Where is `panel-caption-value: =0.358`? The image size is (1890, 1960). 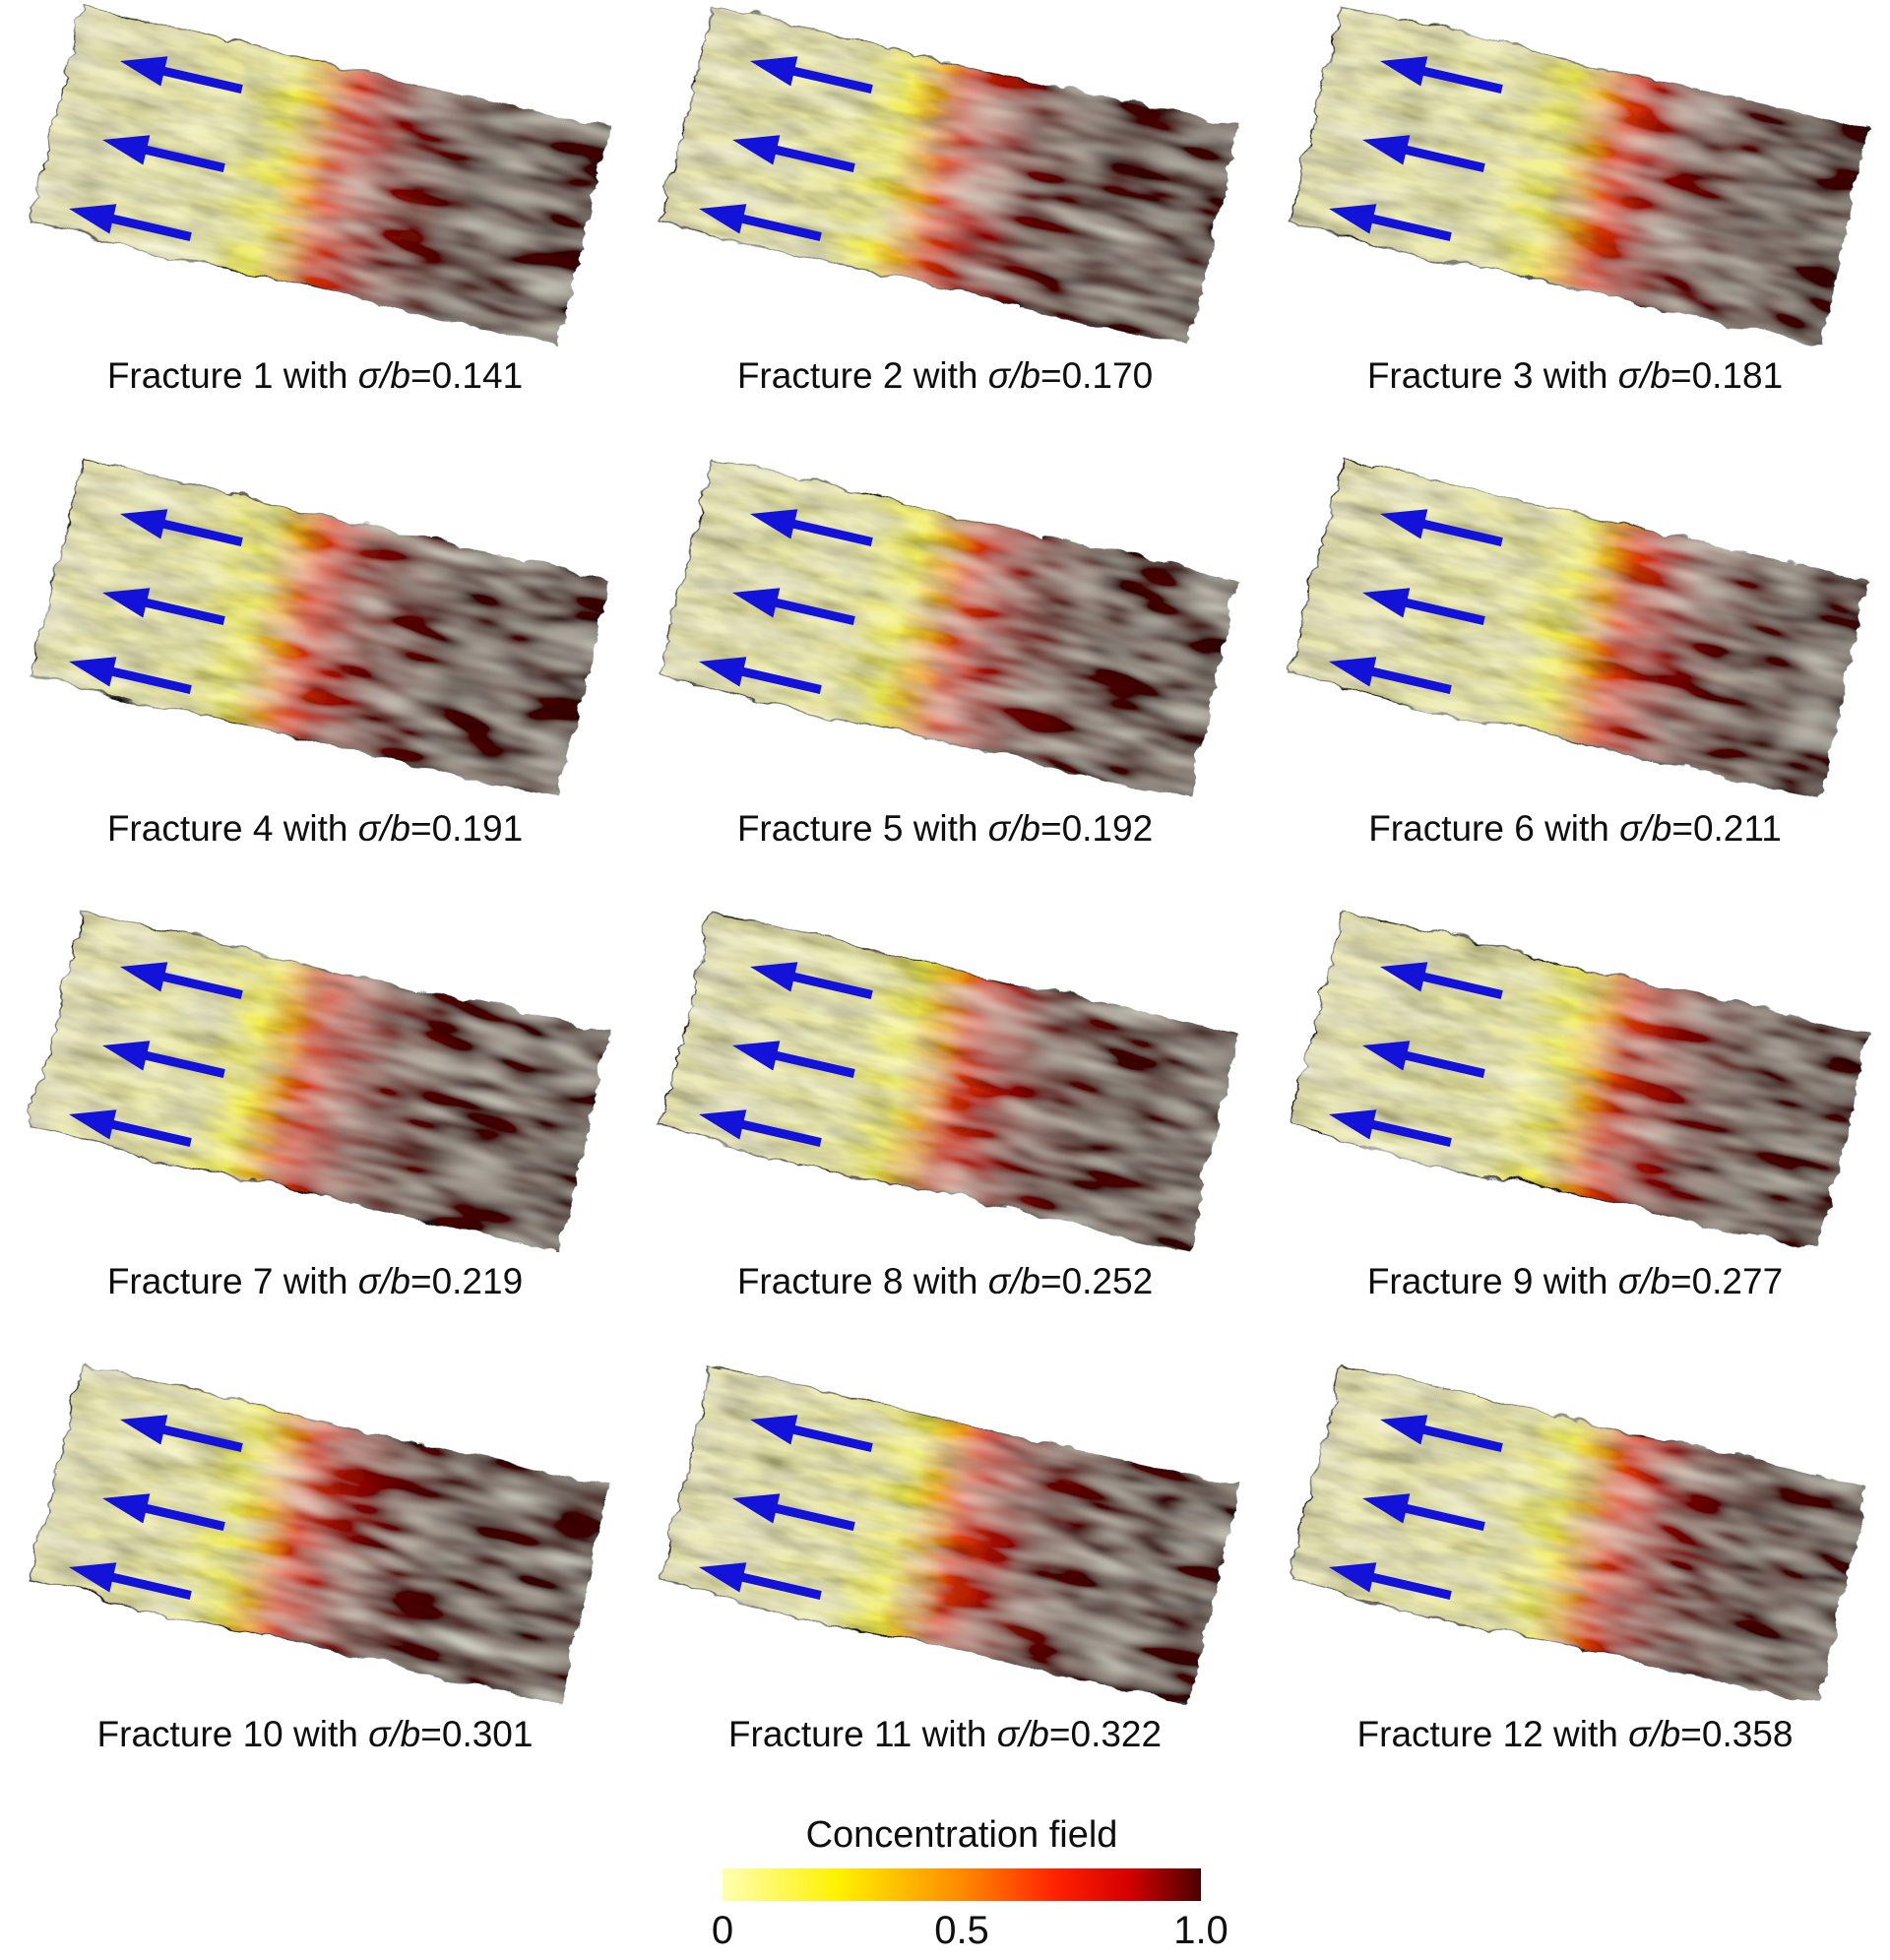 panel-caption-value: =0.358 is located at coordinates (1737, 1734).